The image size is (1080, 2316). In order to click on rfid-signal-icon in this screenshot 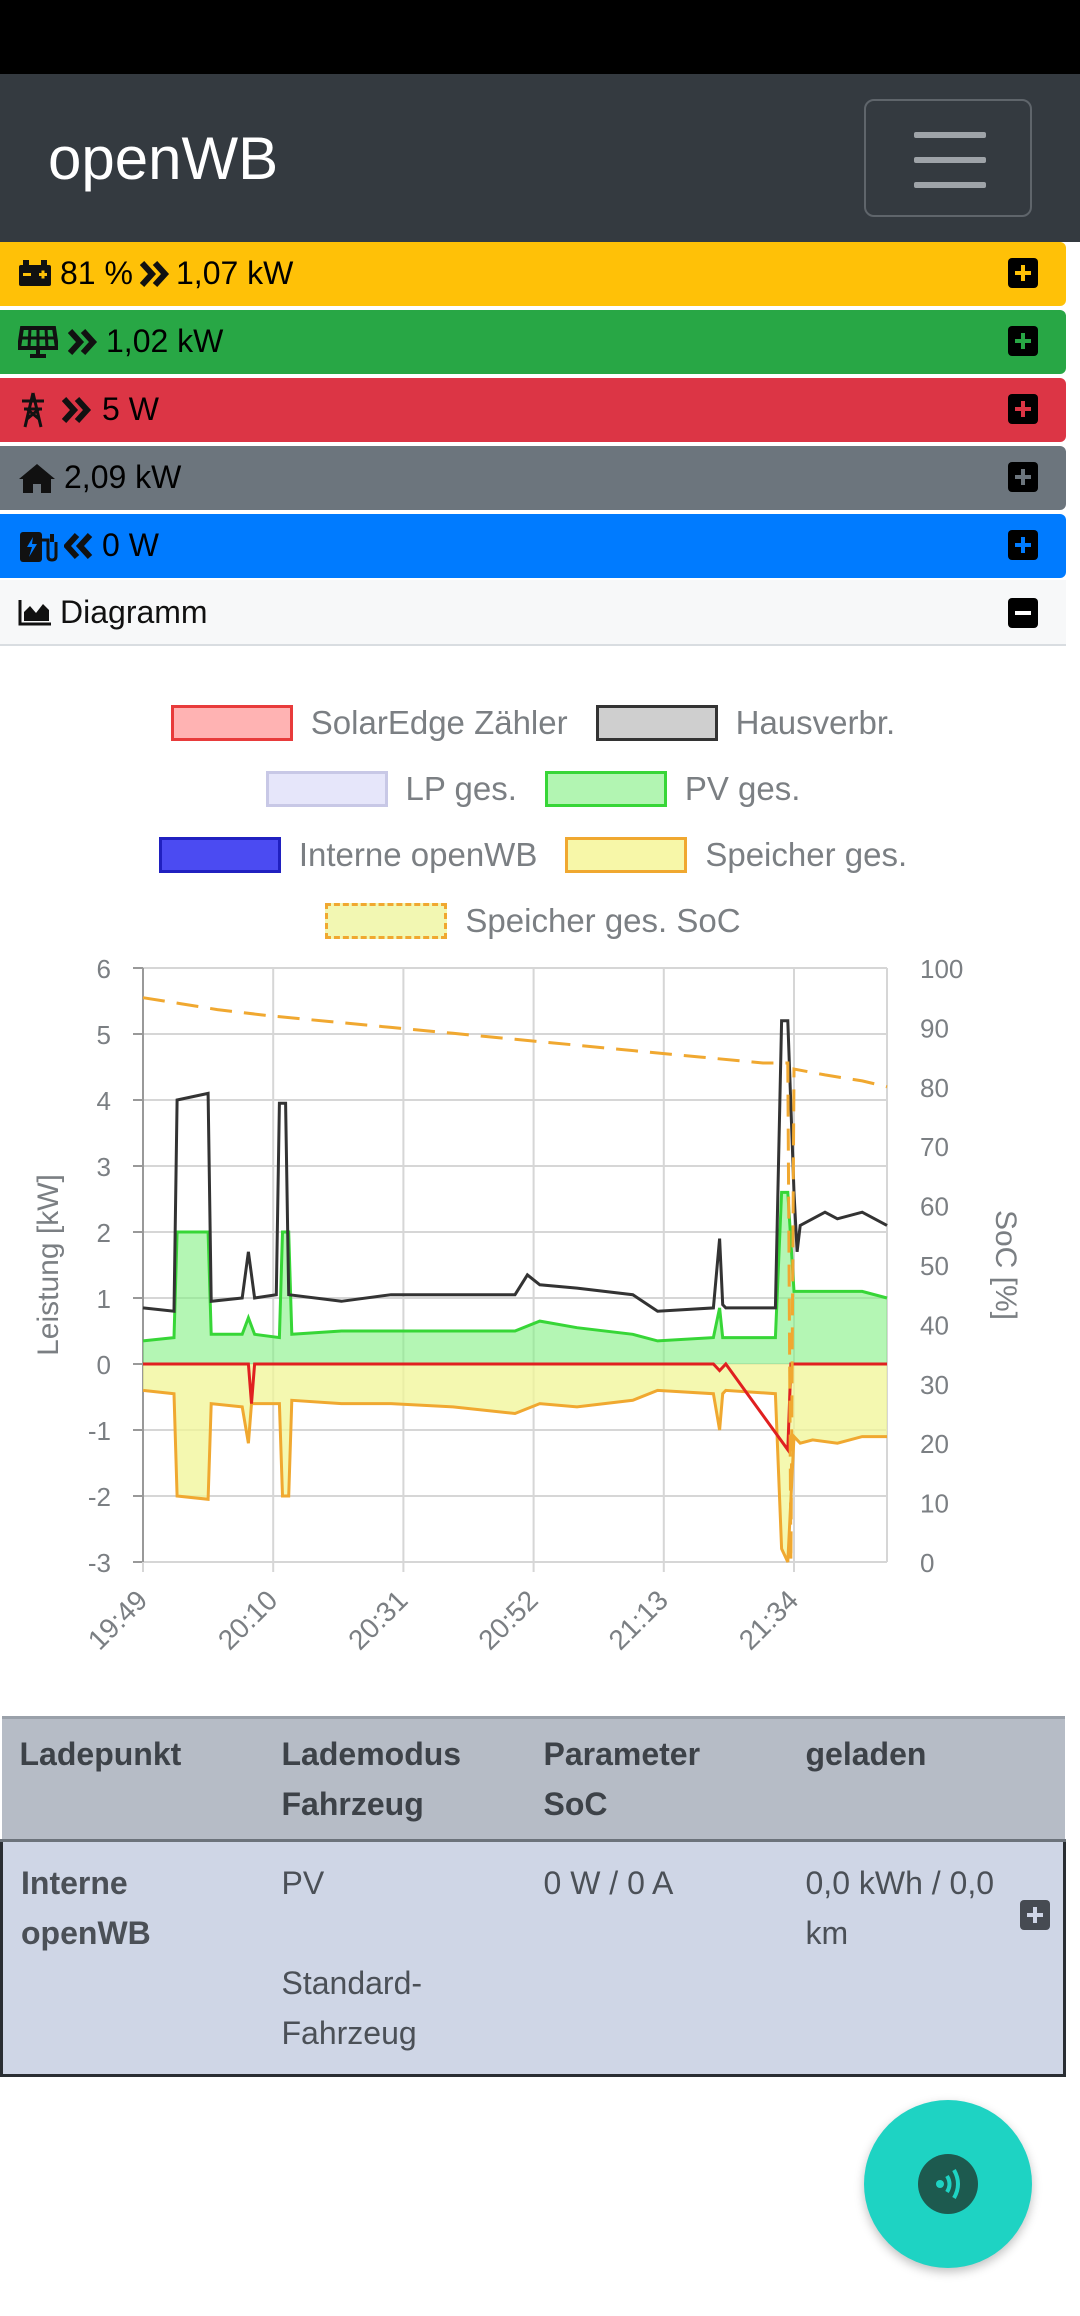, I will do `click(948, 2184)`.